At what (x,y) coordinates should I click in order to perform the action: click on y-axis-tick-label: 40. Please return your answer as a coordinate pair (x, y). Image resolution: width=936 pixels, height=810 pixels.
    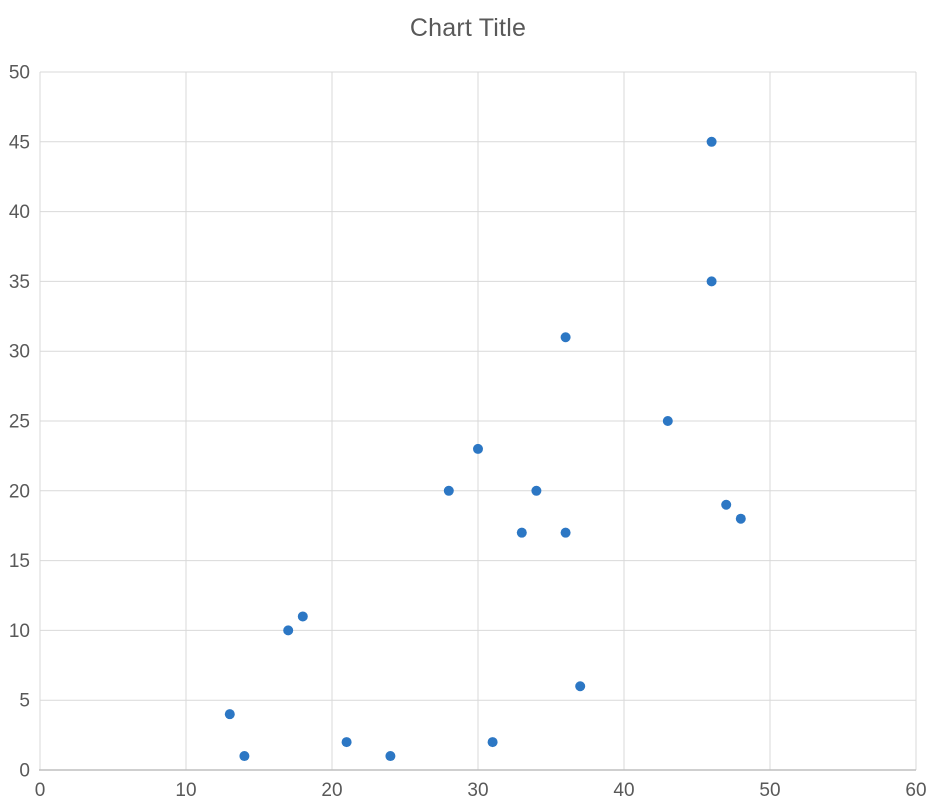
    Looking at the image, I should click on (19, 212).